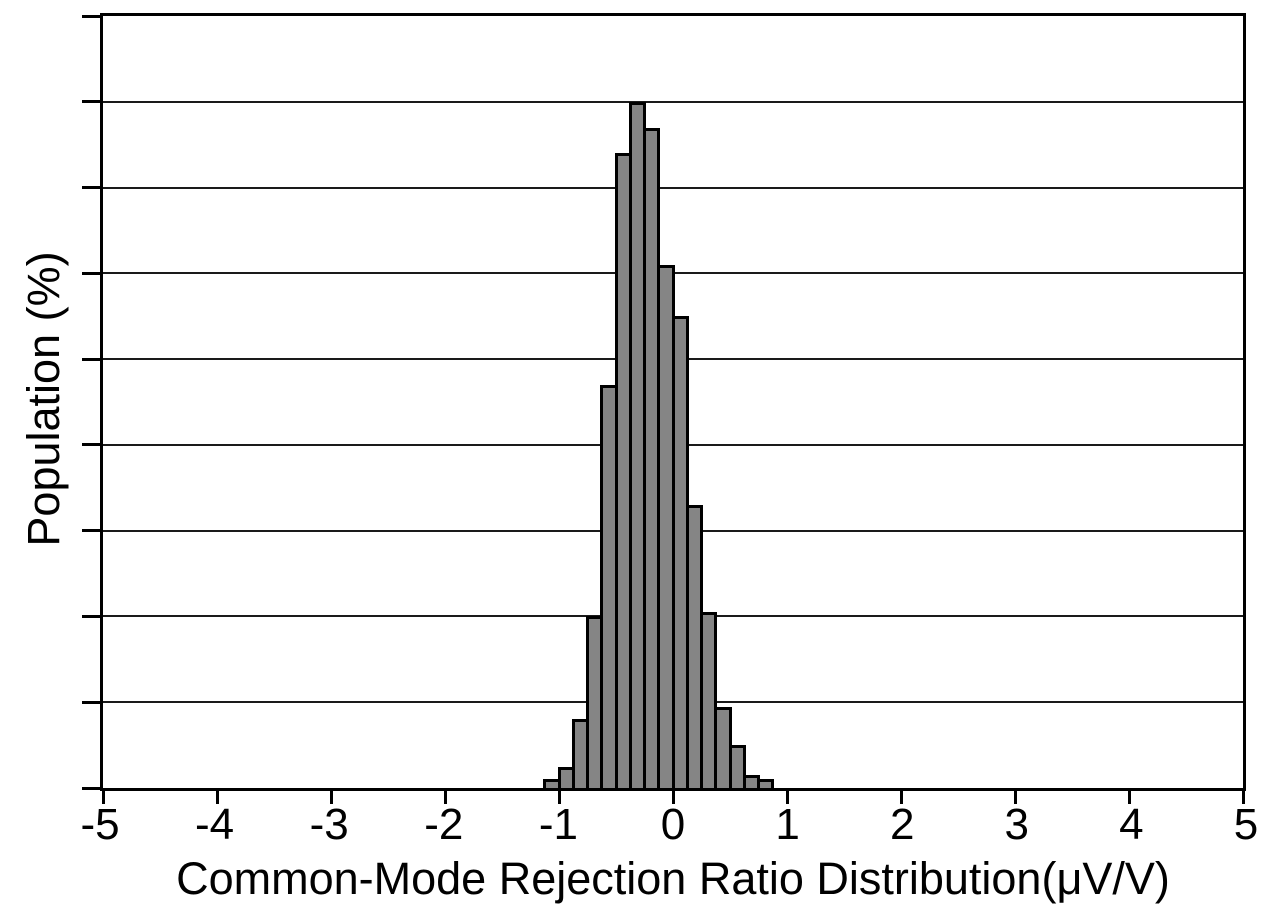 The width and height of the screenshot is (1280, 922). I want to click on x-axis-tick-label: 0, so click(673, 824).